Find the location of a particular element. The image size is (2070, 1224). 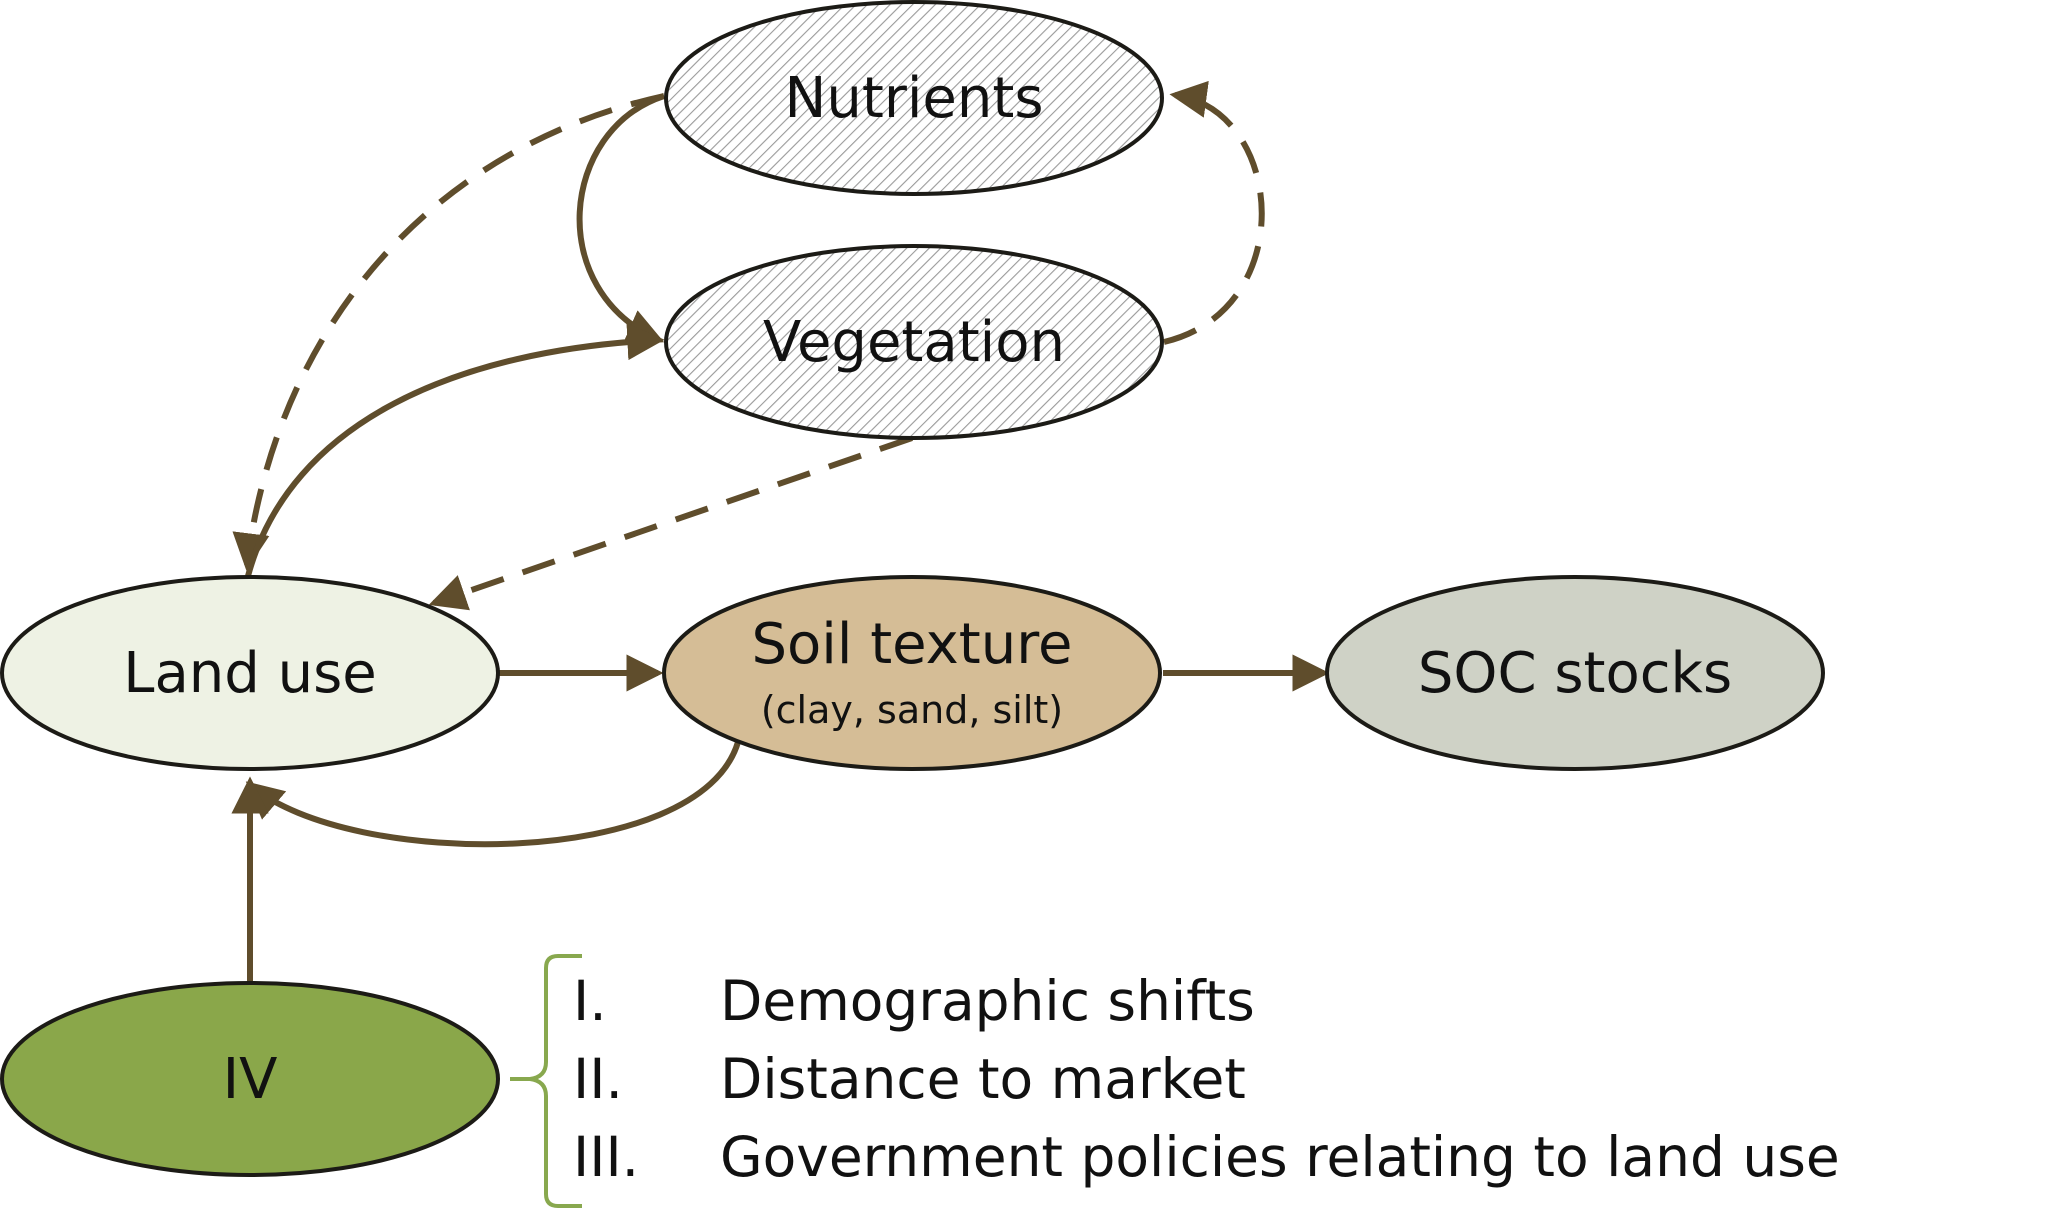

factor-text: Government policies relating to land use is located at coordinates (1280, 1157).